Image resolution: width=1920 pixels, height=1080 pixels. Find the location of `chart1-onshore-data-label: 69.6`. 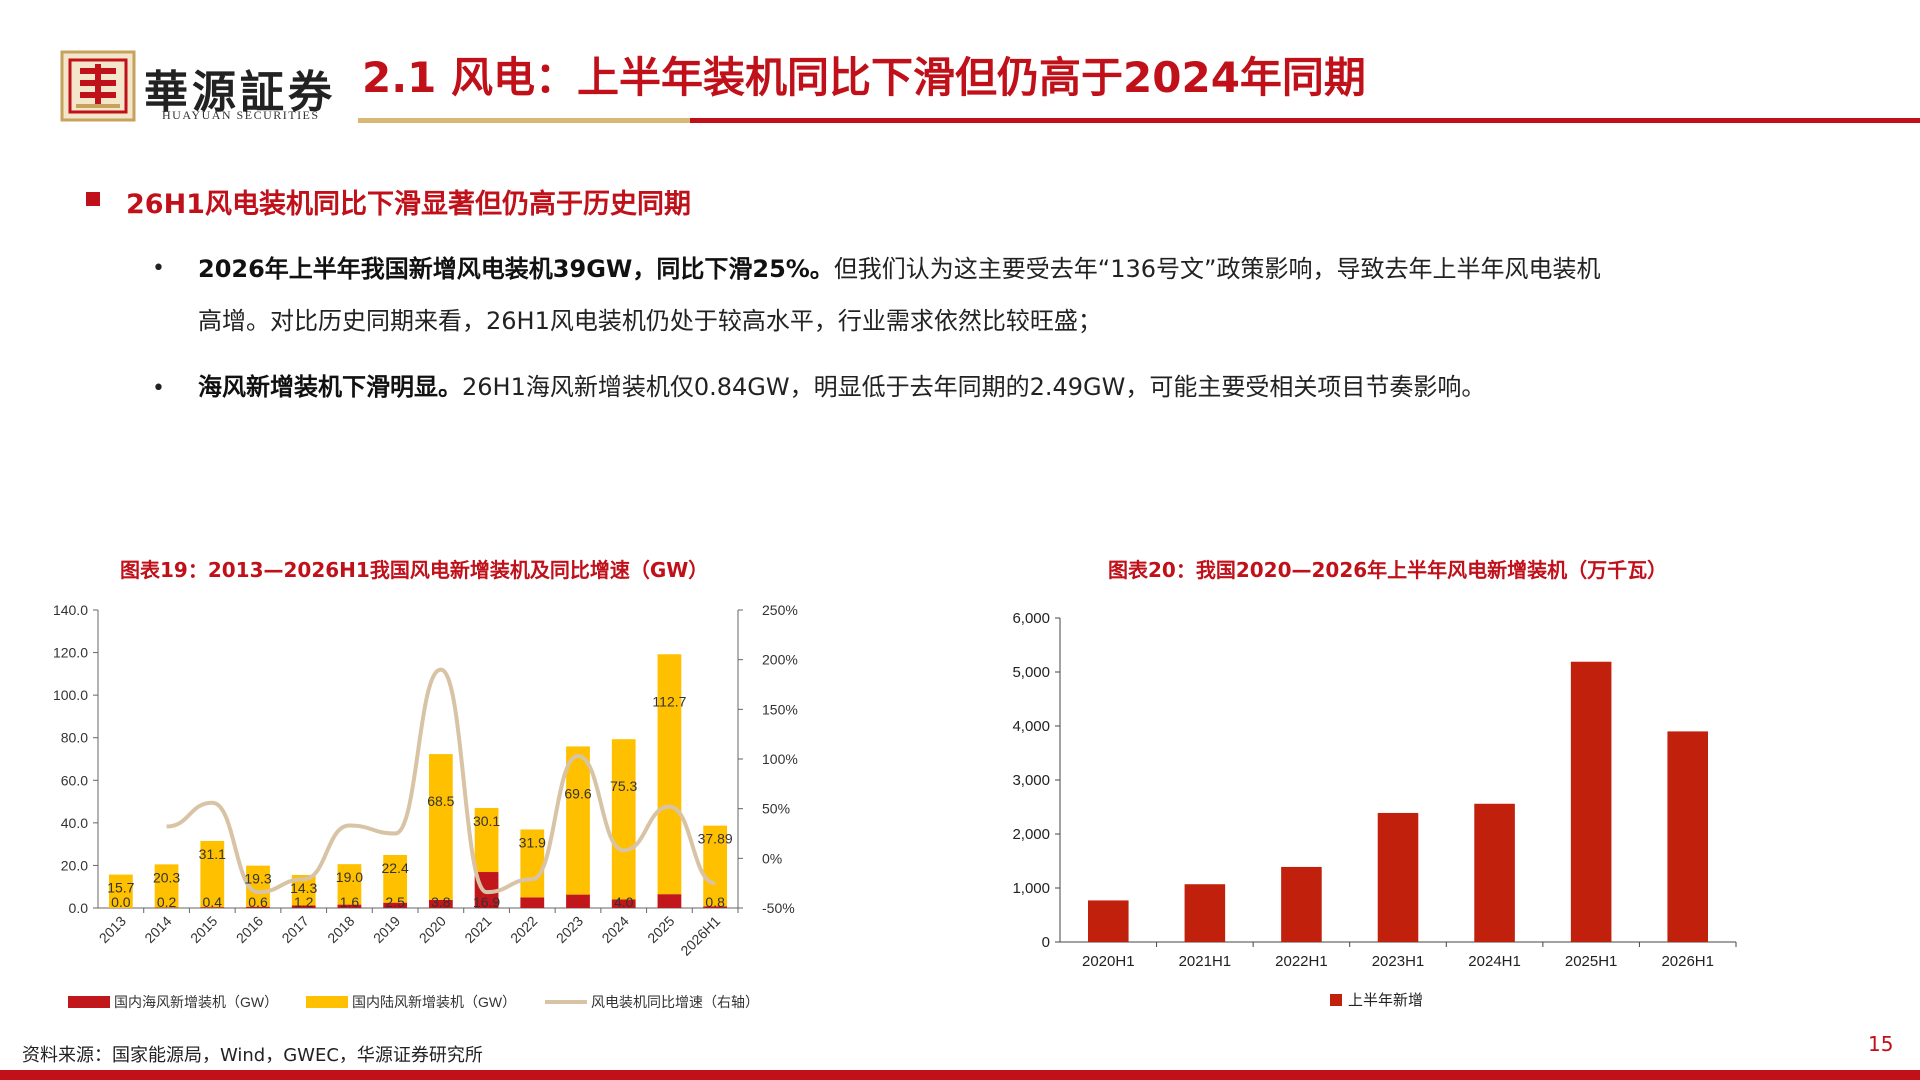

chart1-onshore-data-label: 69.6 is located at coordinates (577, 793).